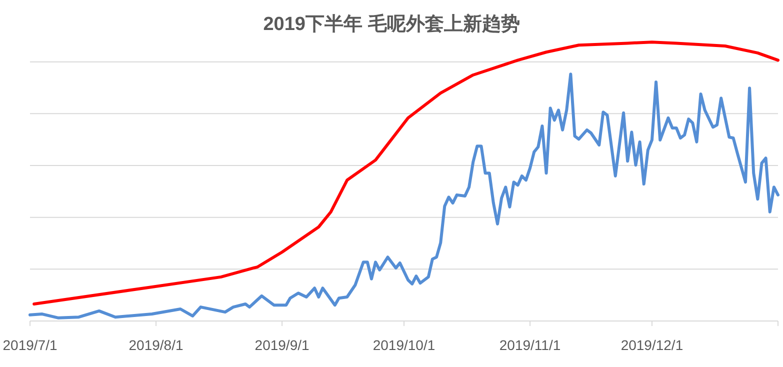  What do you see at coordinates (652, 345) in the screenshot?
I see `x-tick-label: 2019/12/1` at bounding box center [652, 345].